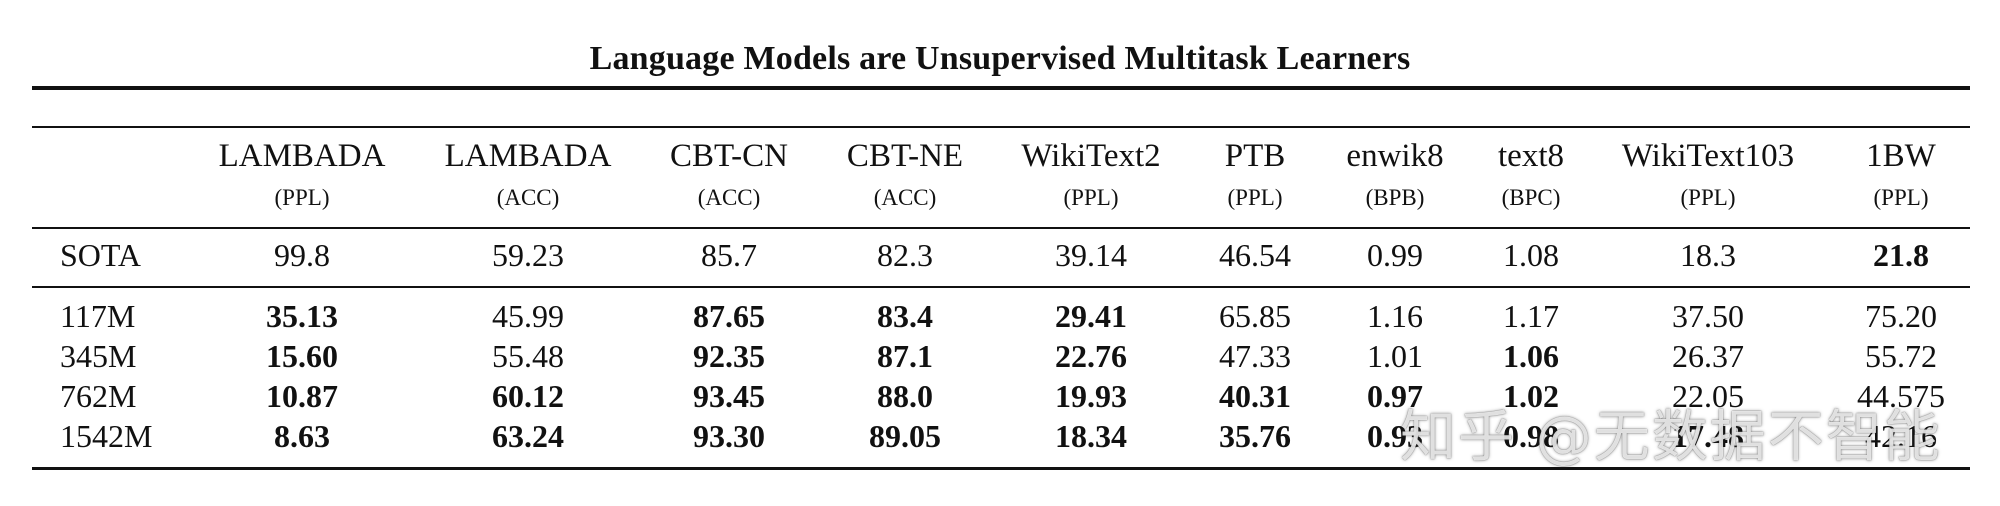 The width and height of the screenshot is (2000, 506). Describe the element at coordinates (528, 255) in the screenshot. I see `table-cell: 59.23` at that location.